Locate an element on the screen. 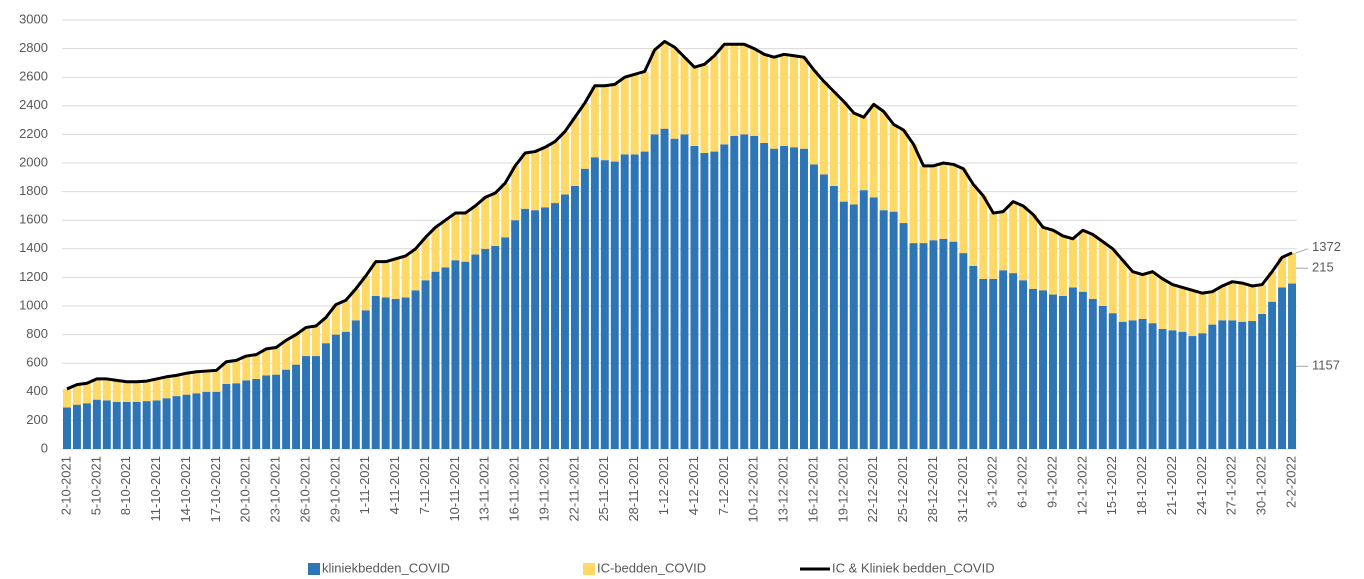  x-tick-label: 15-1-2022 is located at coordinates (1111, 485).